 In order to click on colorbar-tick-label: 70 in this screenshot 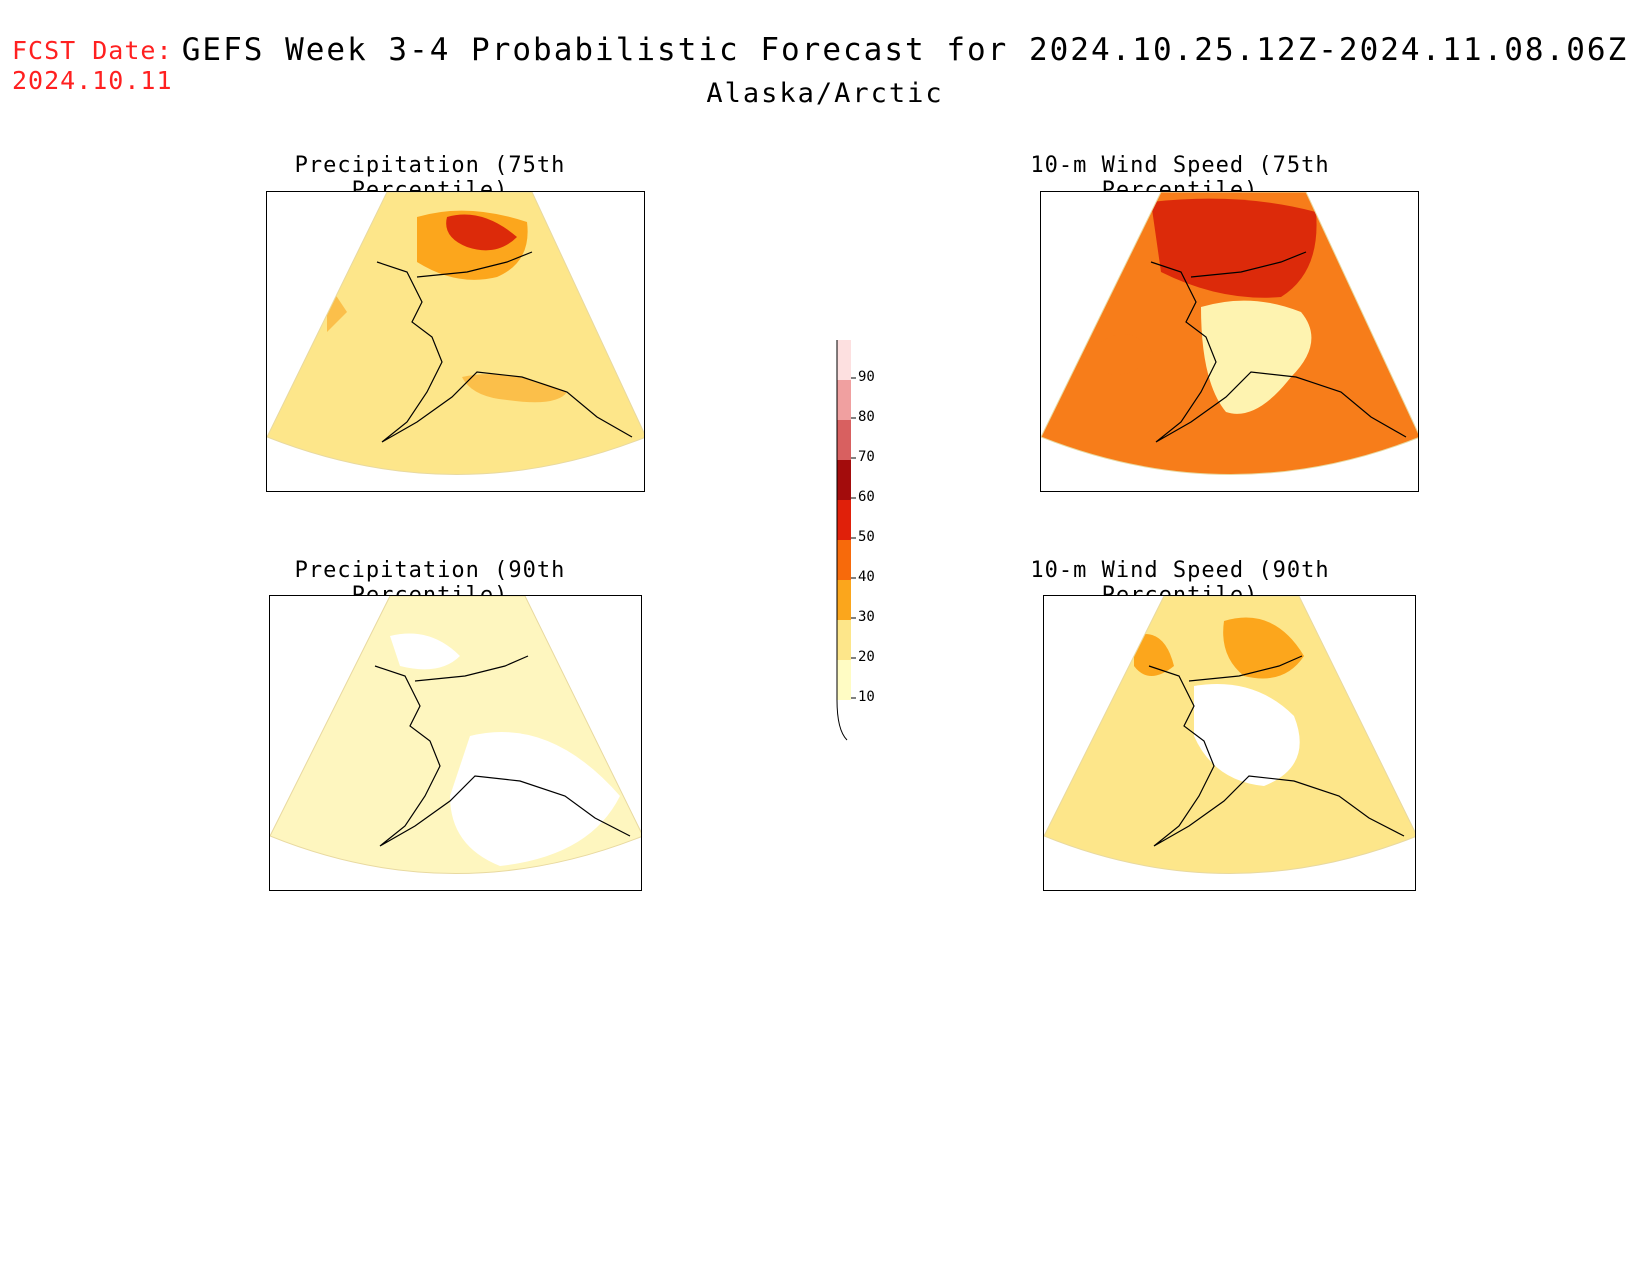, I will do `click(866, 457)`.